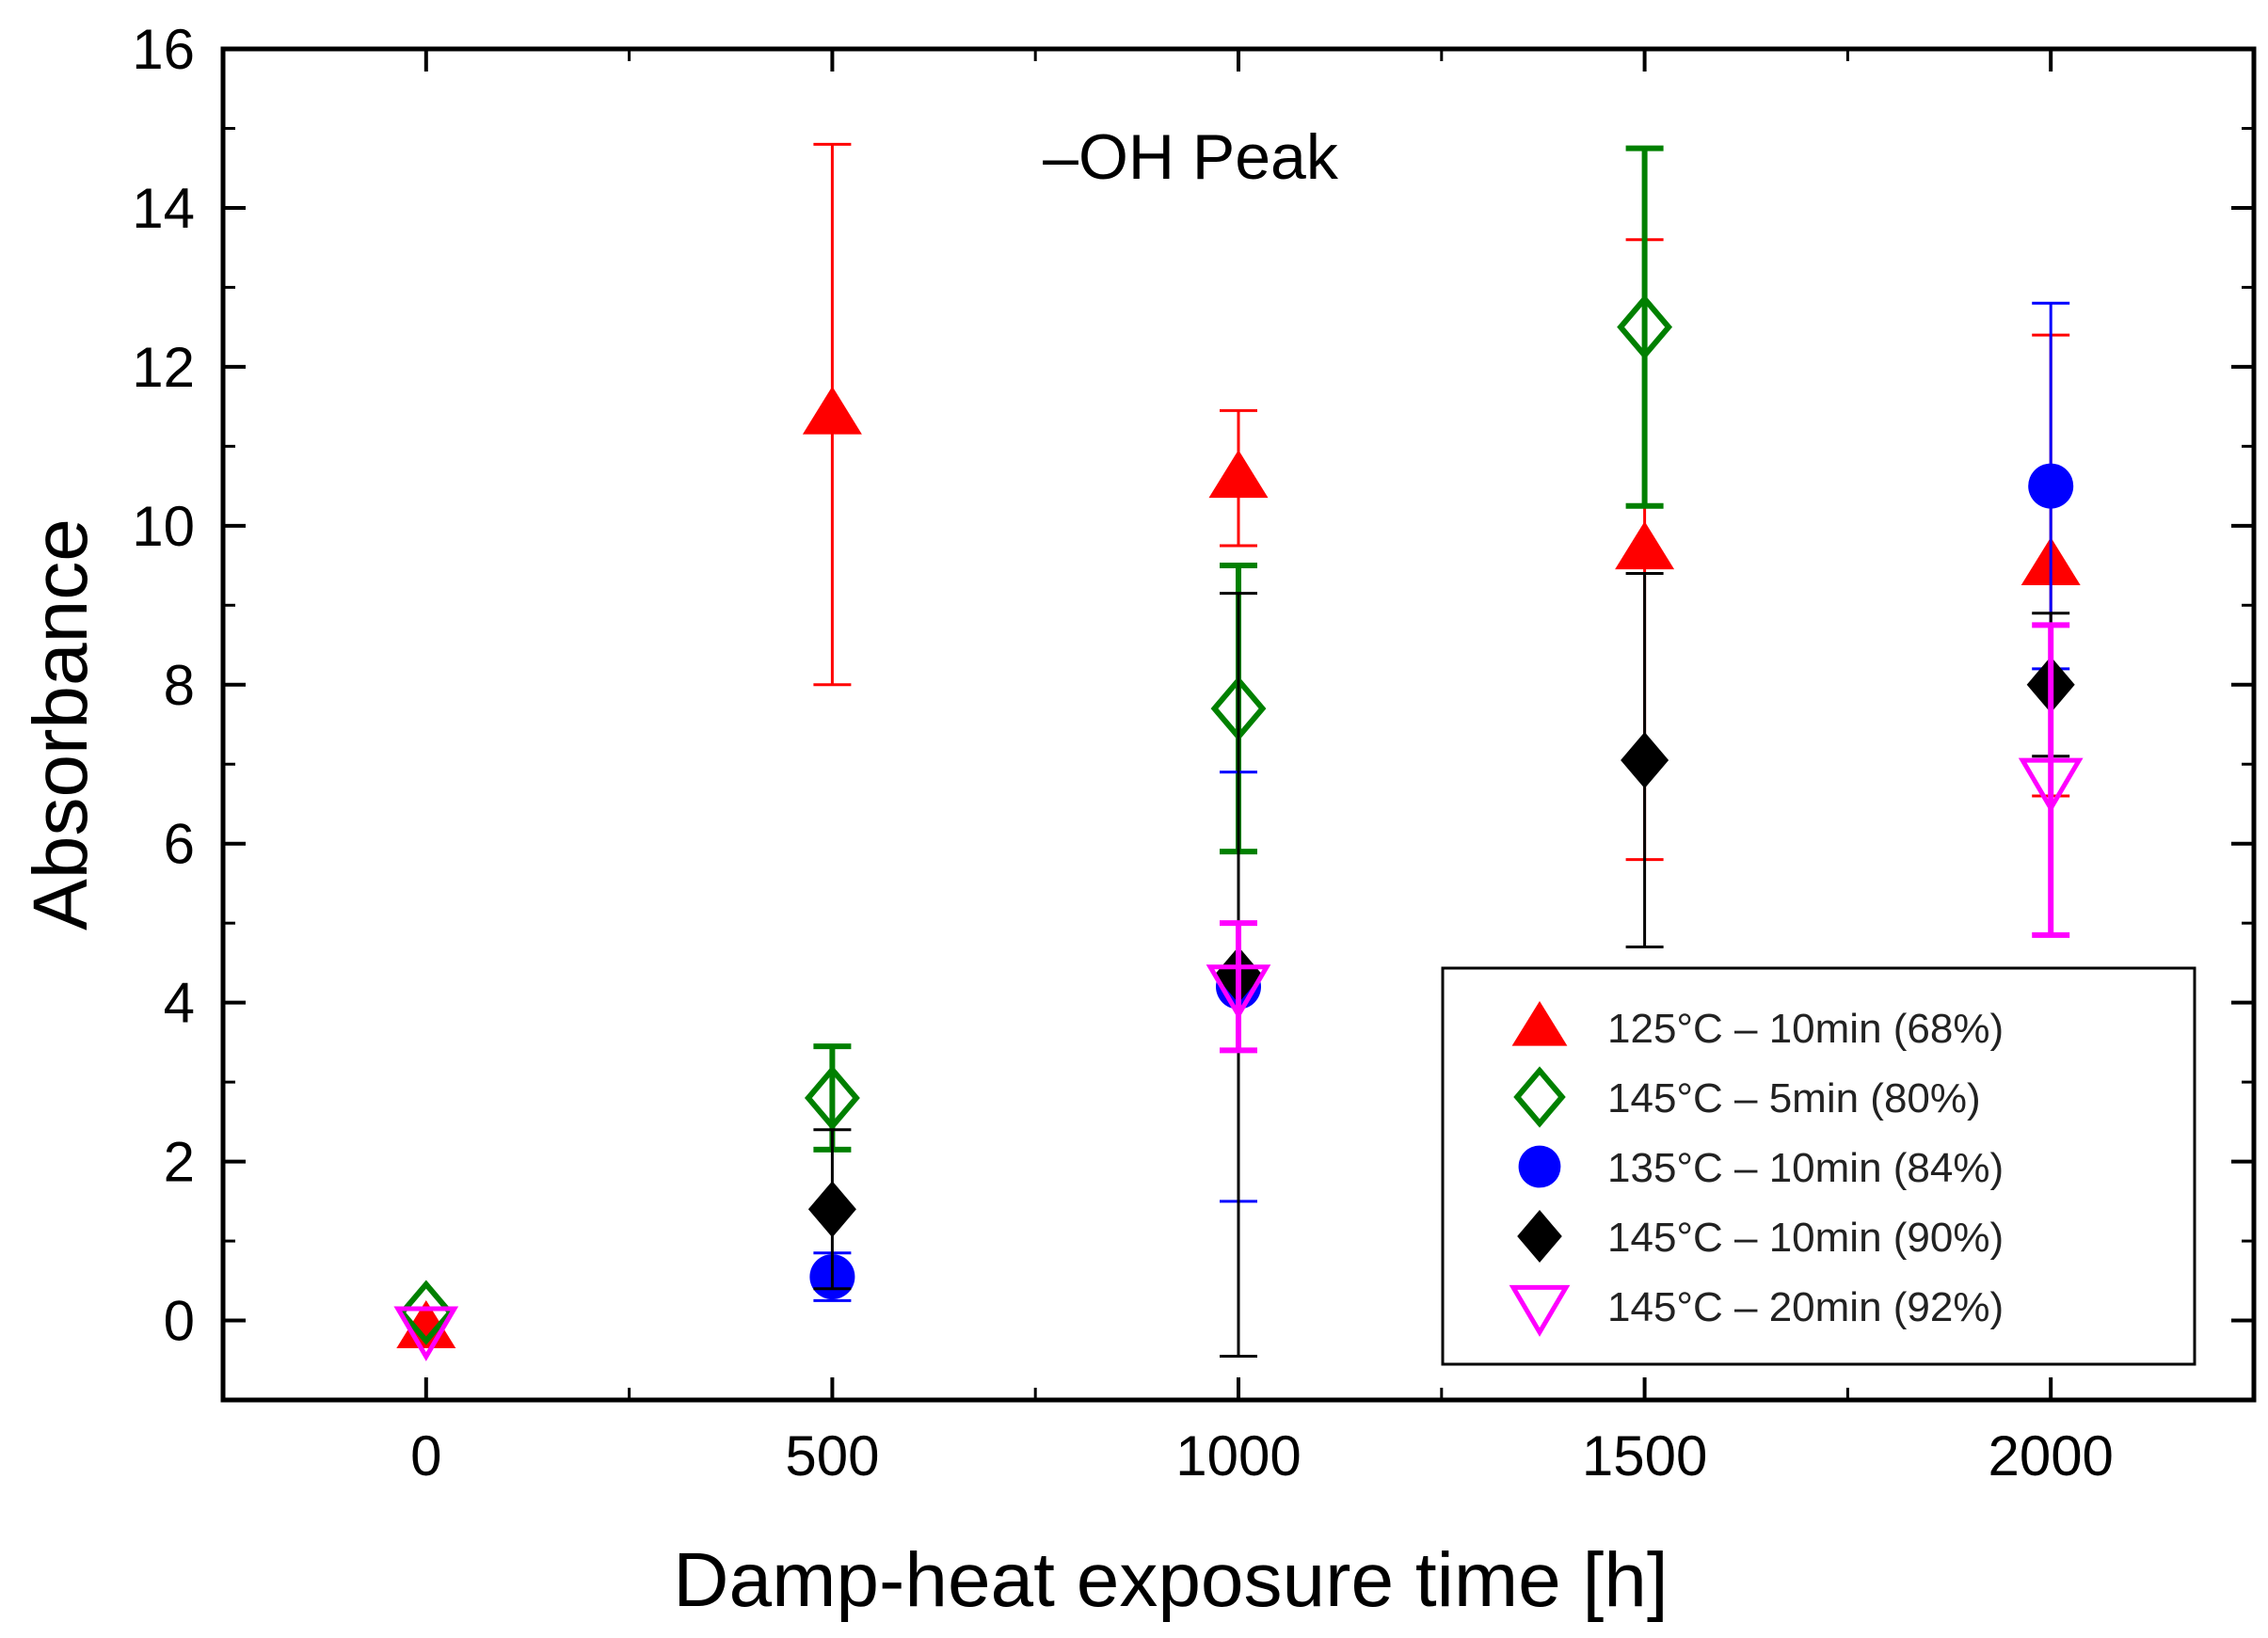 This screenshot has height=1638, width=2268. I want to click on x-tick-label: 500, so click(832, 1456).